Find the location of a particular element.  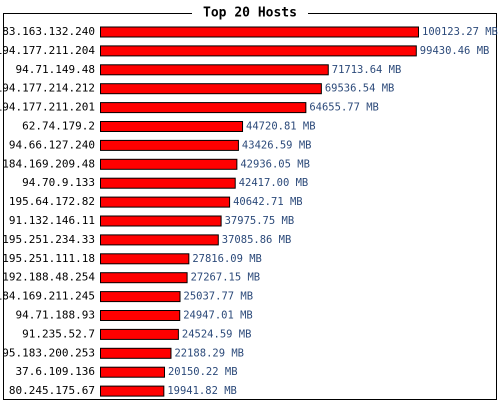

value-label: 40642.71 MB is located at coordinates (268, 202).